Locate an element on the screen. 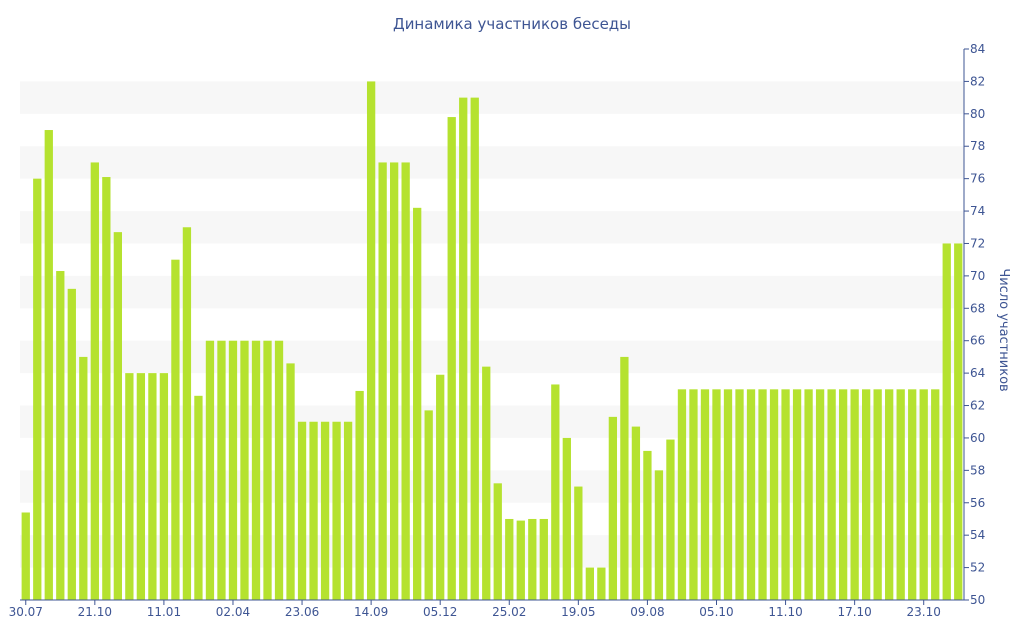 This screenshot has width=1024, height=640. y-tick-label: 68 is located at coordinates (977, 308).